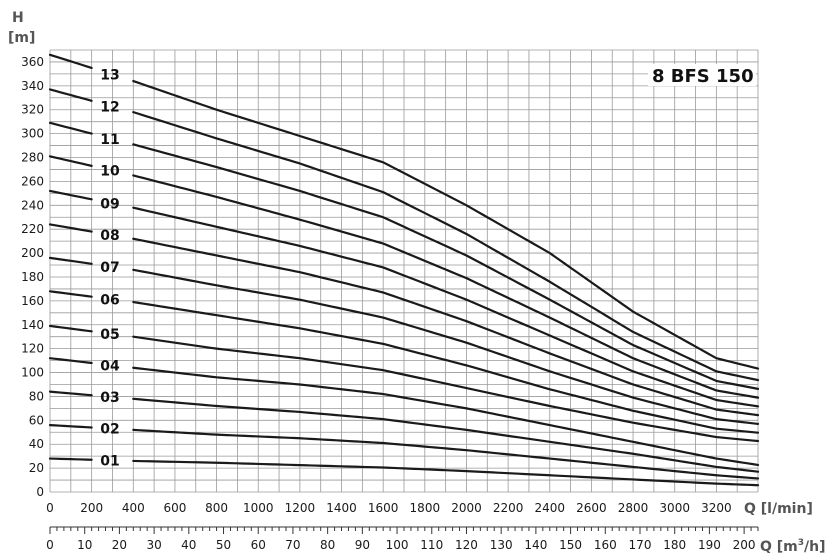 This screenshot has width=838, height=557. I want to click on stage-labels: 01 02 03 04 05 06 07 08 09 10 11 12 13, so click(110, 268).